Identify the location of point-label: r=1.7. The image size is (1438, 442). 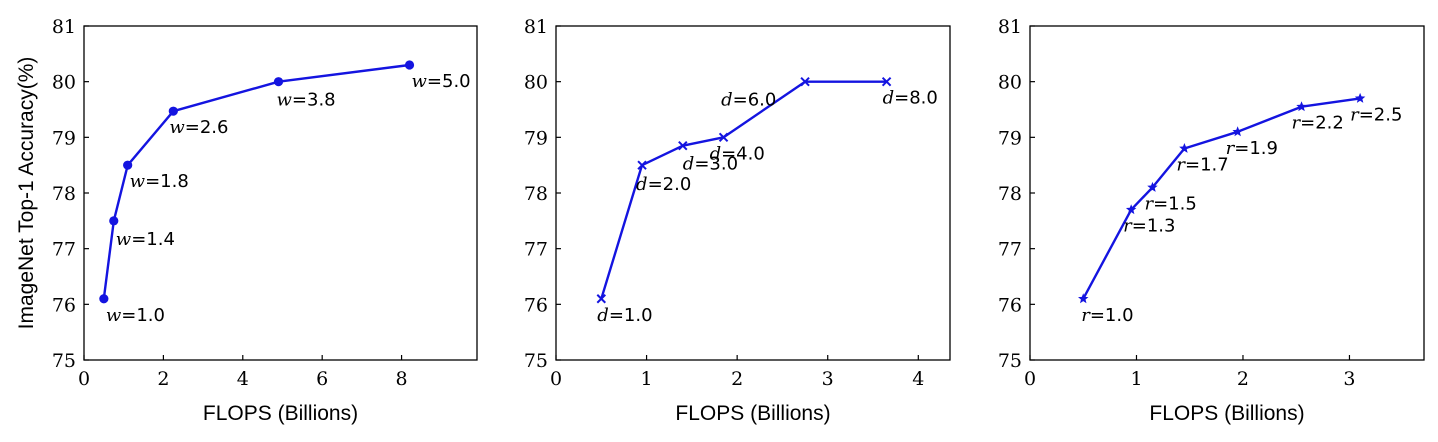
(1202, 164).